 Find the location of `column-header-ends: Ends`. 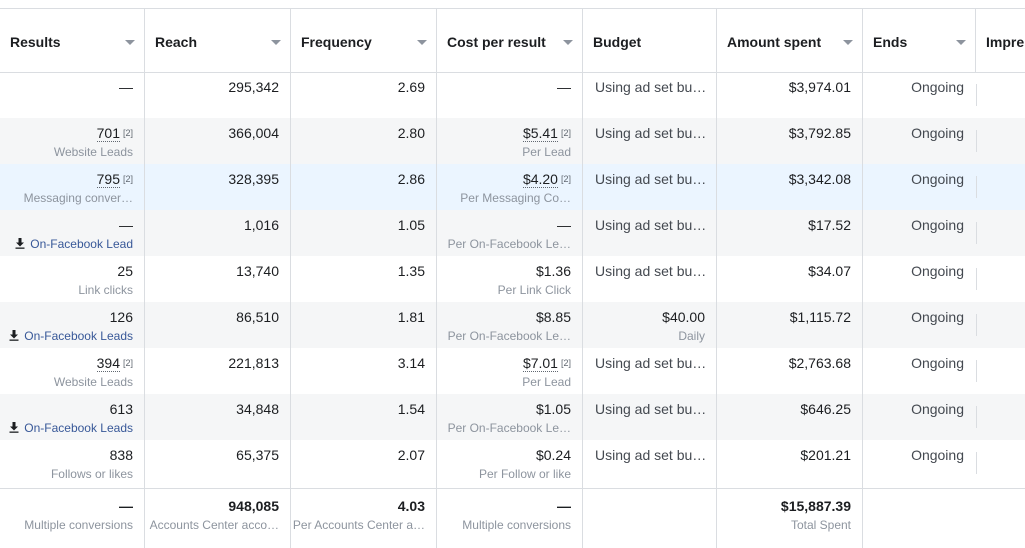

column-header-ends: Ends is located at coordinates (919, 40).